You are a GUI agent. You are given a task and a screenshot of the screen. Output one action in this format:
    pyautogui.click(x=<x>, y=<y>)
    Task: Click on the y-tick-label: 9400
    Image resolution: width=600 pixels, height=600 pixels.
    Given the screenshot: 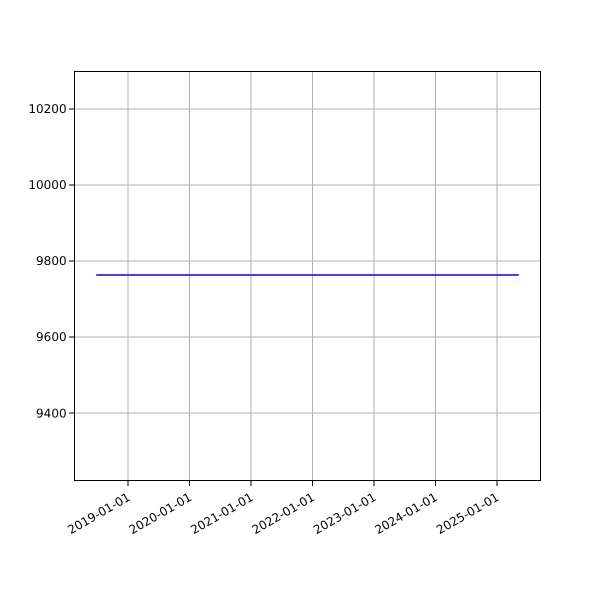 What is the action you would take?
    pyautogui.click(x=51, y=413)
    